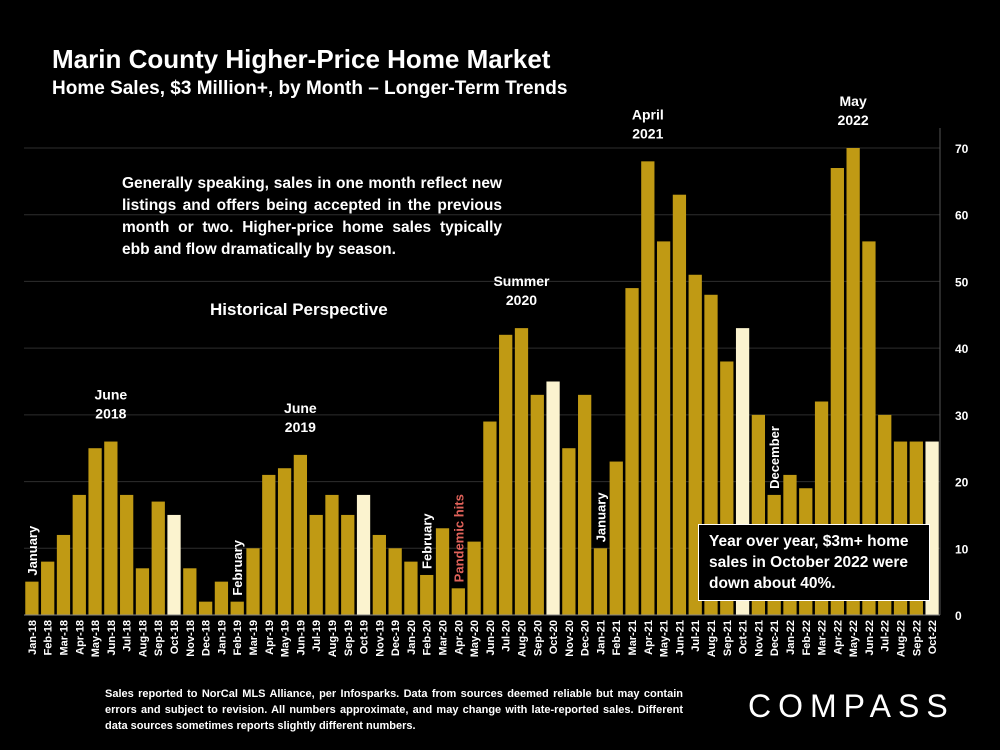 Image resolution: width=1000 pixels, height=750 pixels. Describe the element at coordinates (648, 114) in the screenshot. I see `annotation-line: April` at that location.